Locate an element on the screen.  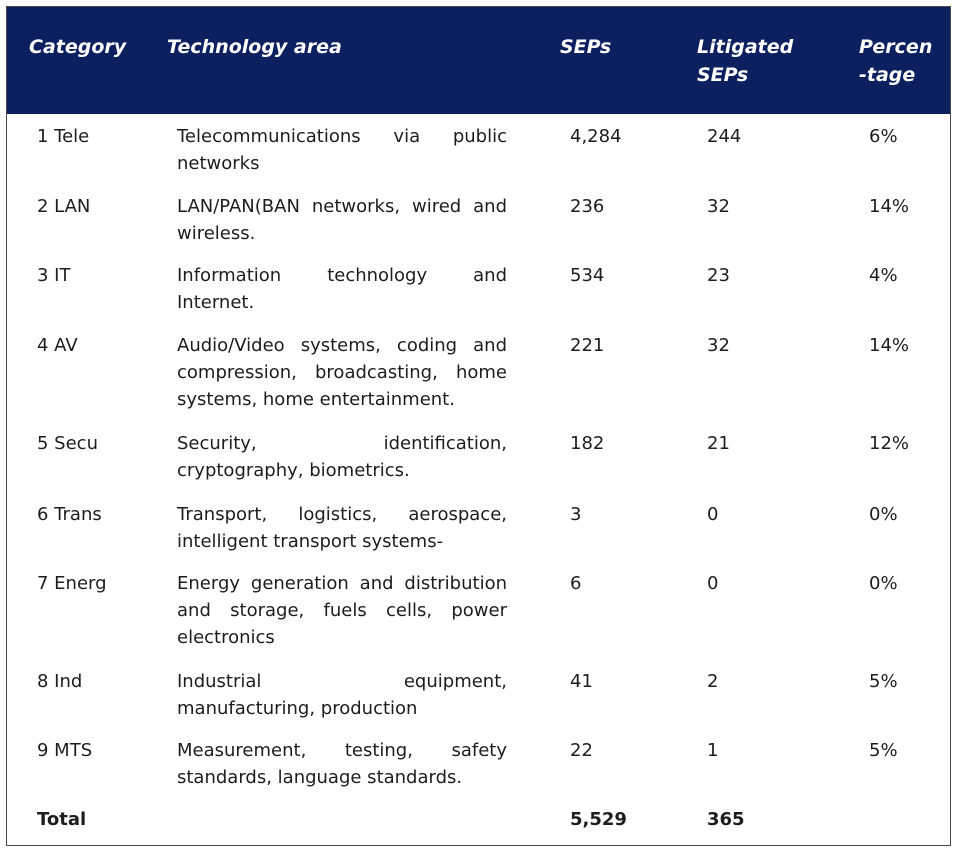
header-seps: SEPs is located at coordinates (586, 47).